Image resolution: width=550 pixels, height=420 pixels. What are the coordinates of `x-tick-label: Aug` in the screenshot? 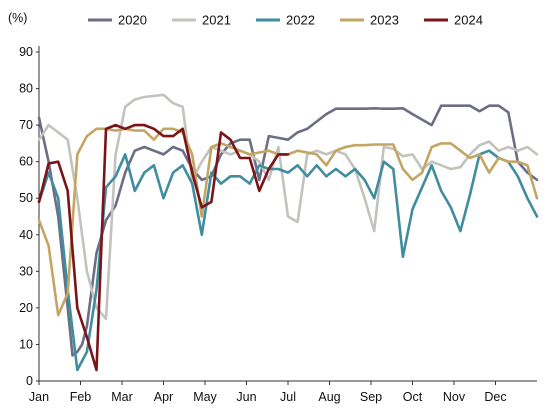 It's located at (329, 397).